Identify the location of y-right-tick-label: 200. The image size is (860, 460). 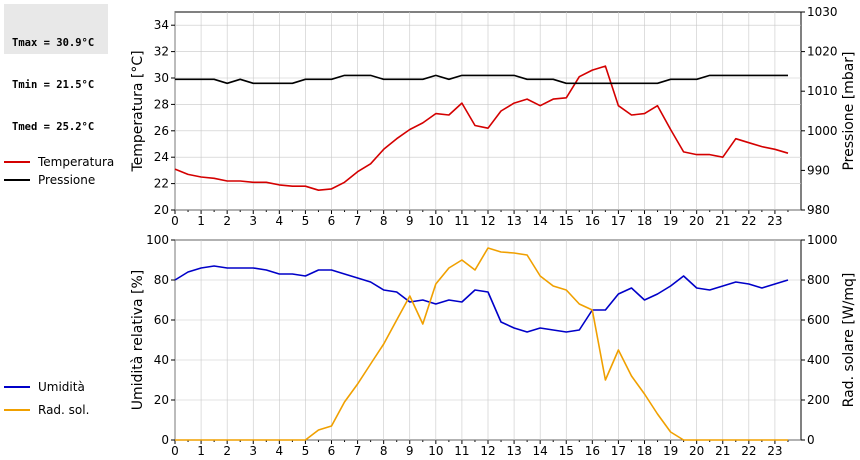
(818, 400).